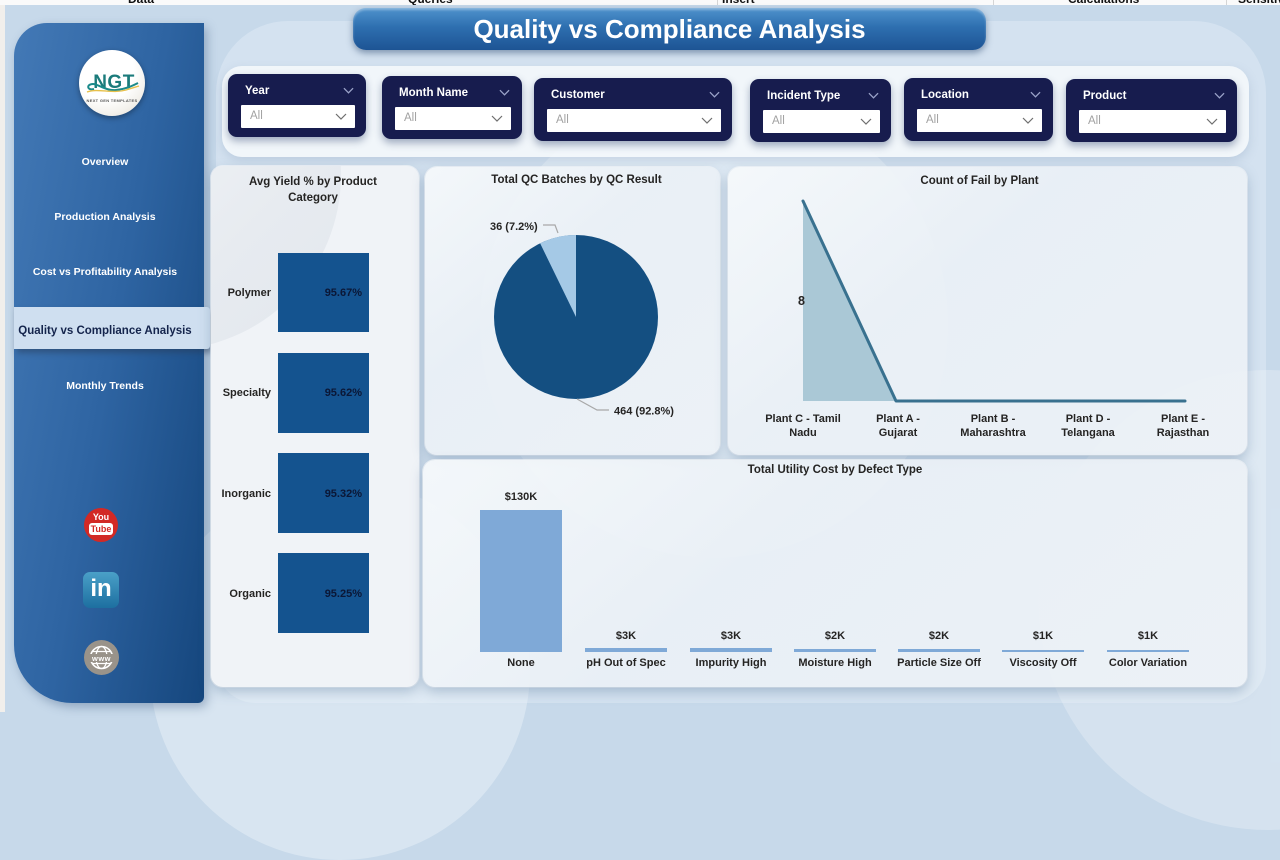 The width and height of the screenshot is (1280, 860). What do you see at coordinates (644, 412) in the screenshot?
I see `svg-text: 464 (92.8%)` at bounding box center [644, 412].